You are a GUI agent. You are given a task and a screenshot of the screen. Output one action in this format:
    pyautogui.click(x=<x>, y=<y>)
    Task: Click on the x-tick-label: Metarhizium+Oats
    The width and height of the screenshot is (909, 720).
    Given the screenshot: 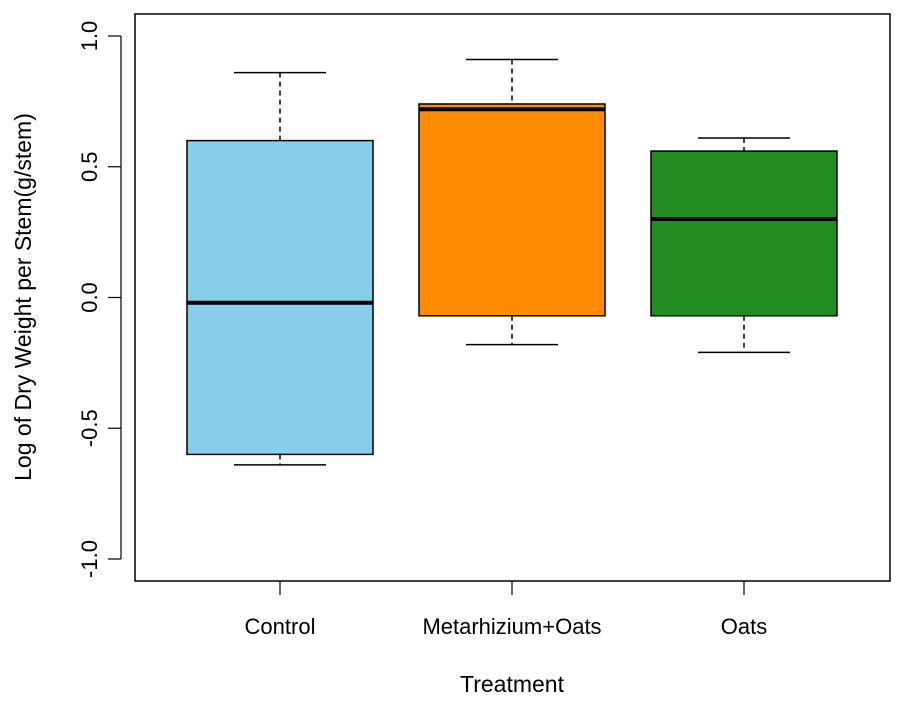 What is the action you would take?
    pyautogui.click(x=511, y=626)
    